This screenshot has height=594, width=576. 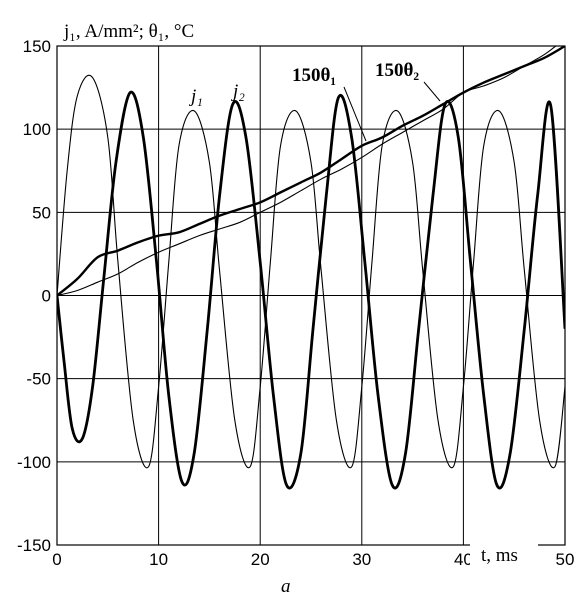 I want to click on series-label-j2: j₂, so click(x=237, y=91).